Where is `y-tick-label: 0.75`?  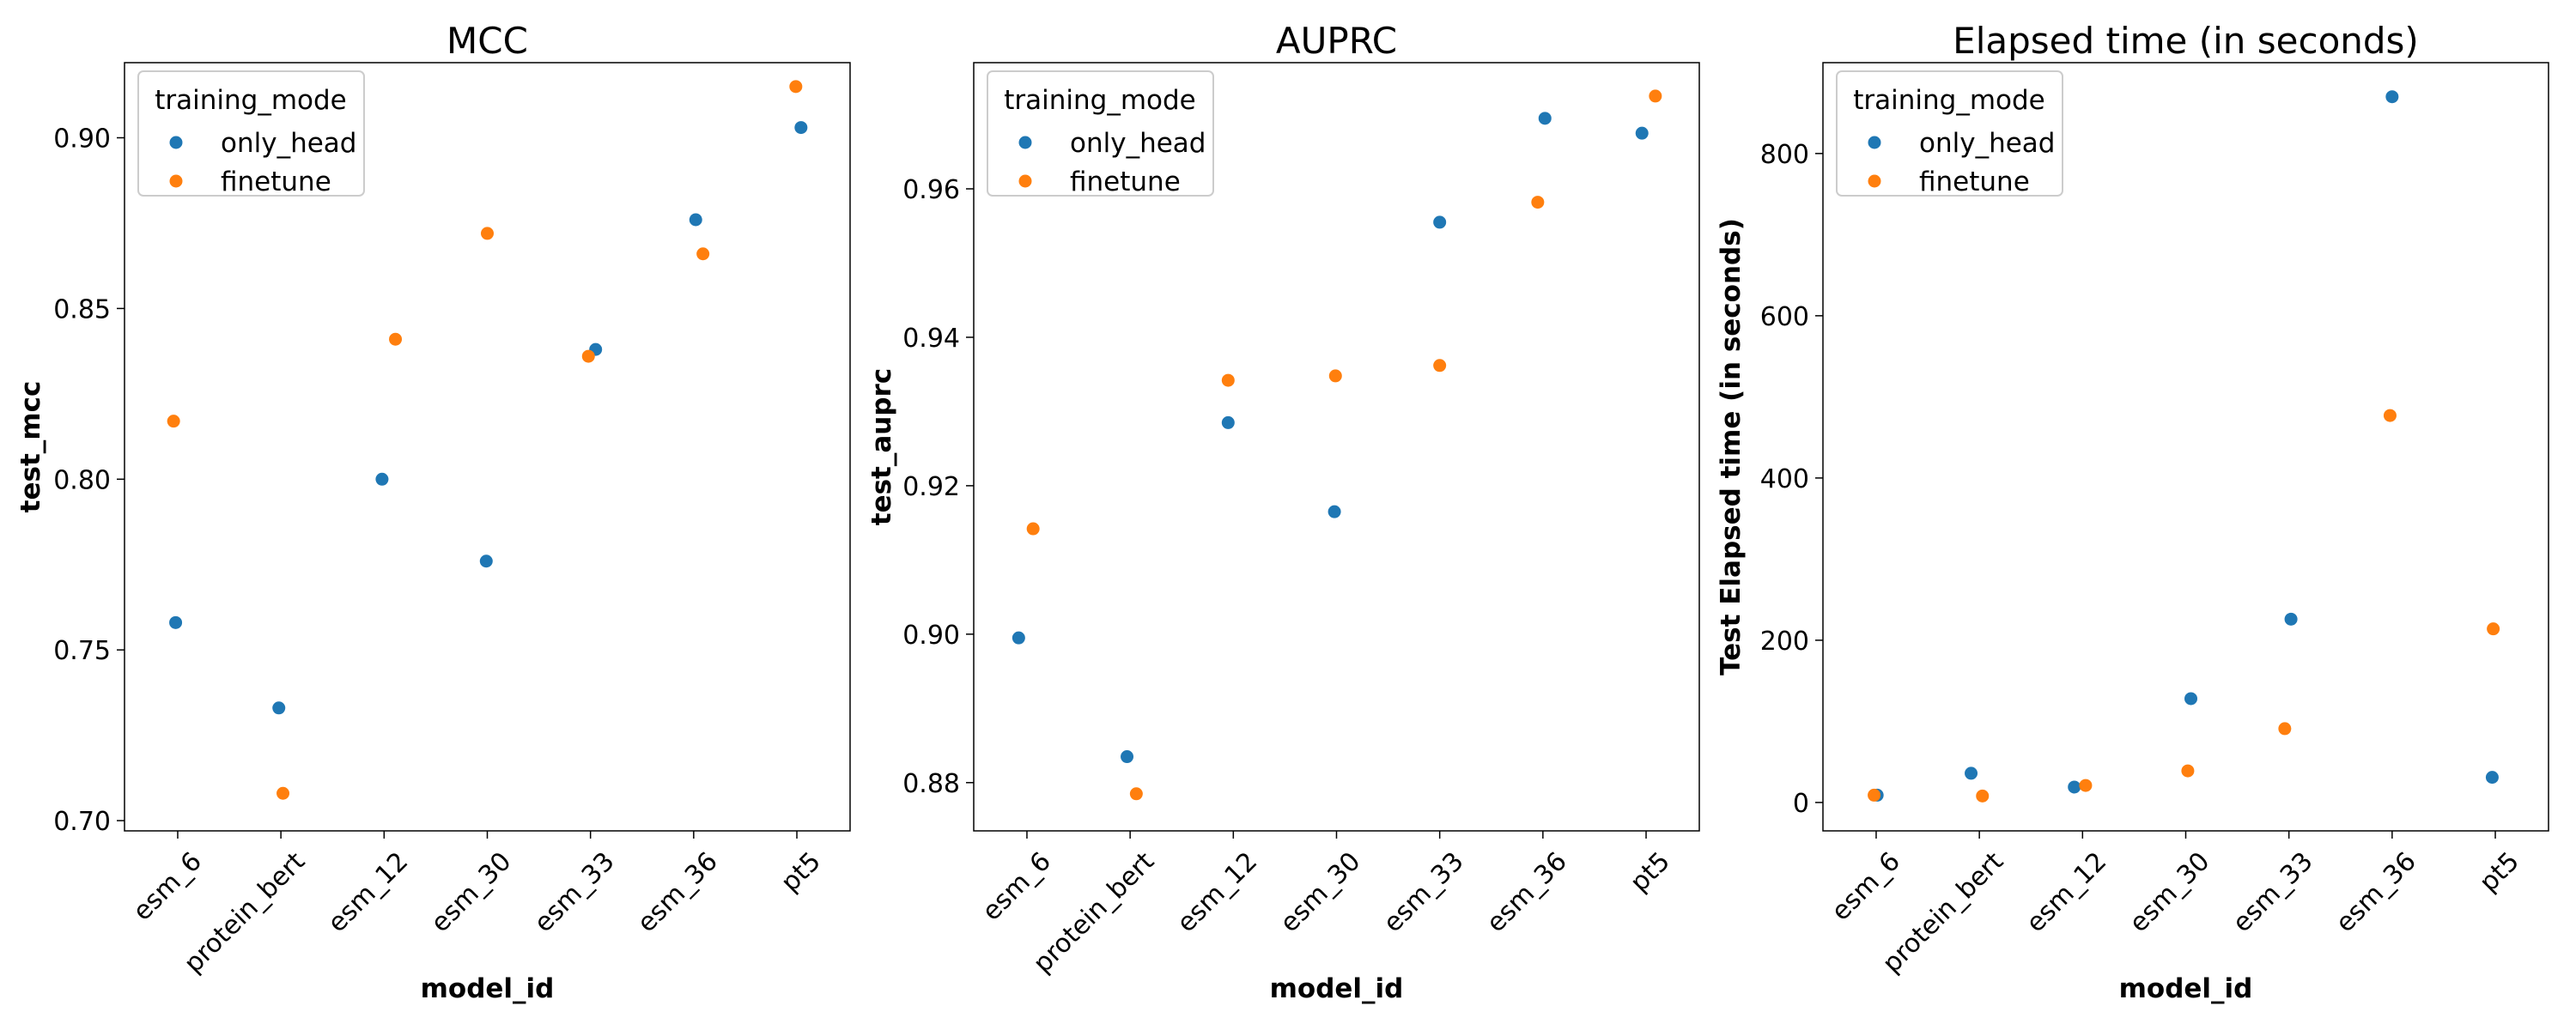 y-tick-label: 0.75 is located at coordinates (82, 651).